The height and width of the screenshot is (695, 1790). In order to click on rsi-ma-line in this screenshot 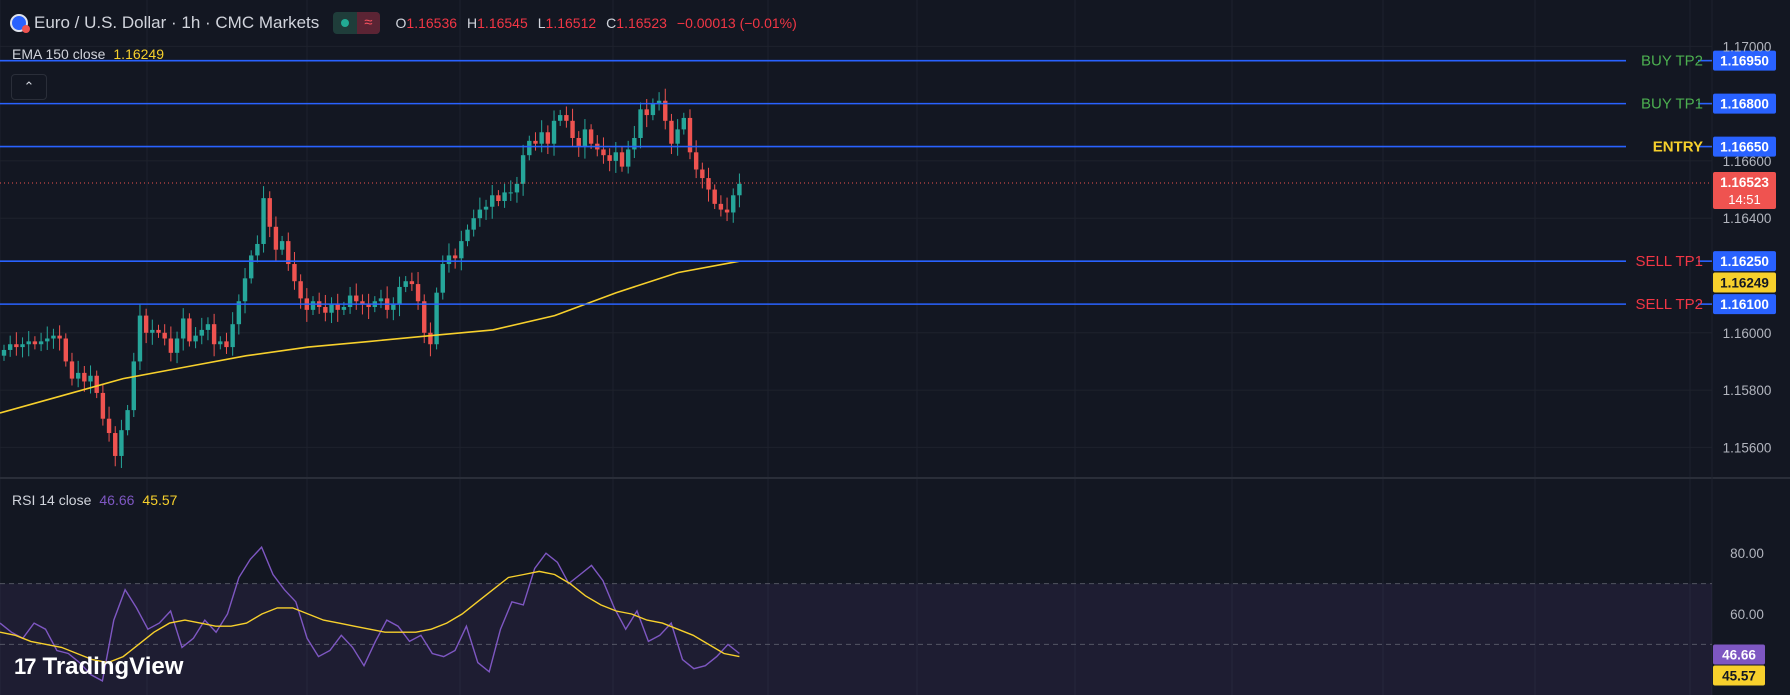, I will do `click(370, 617)`.